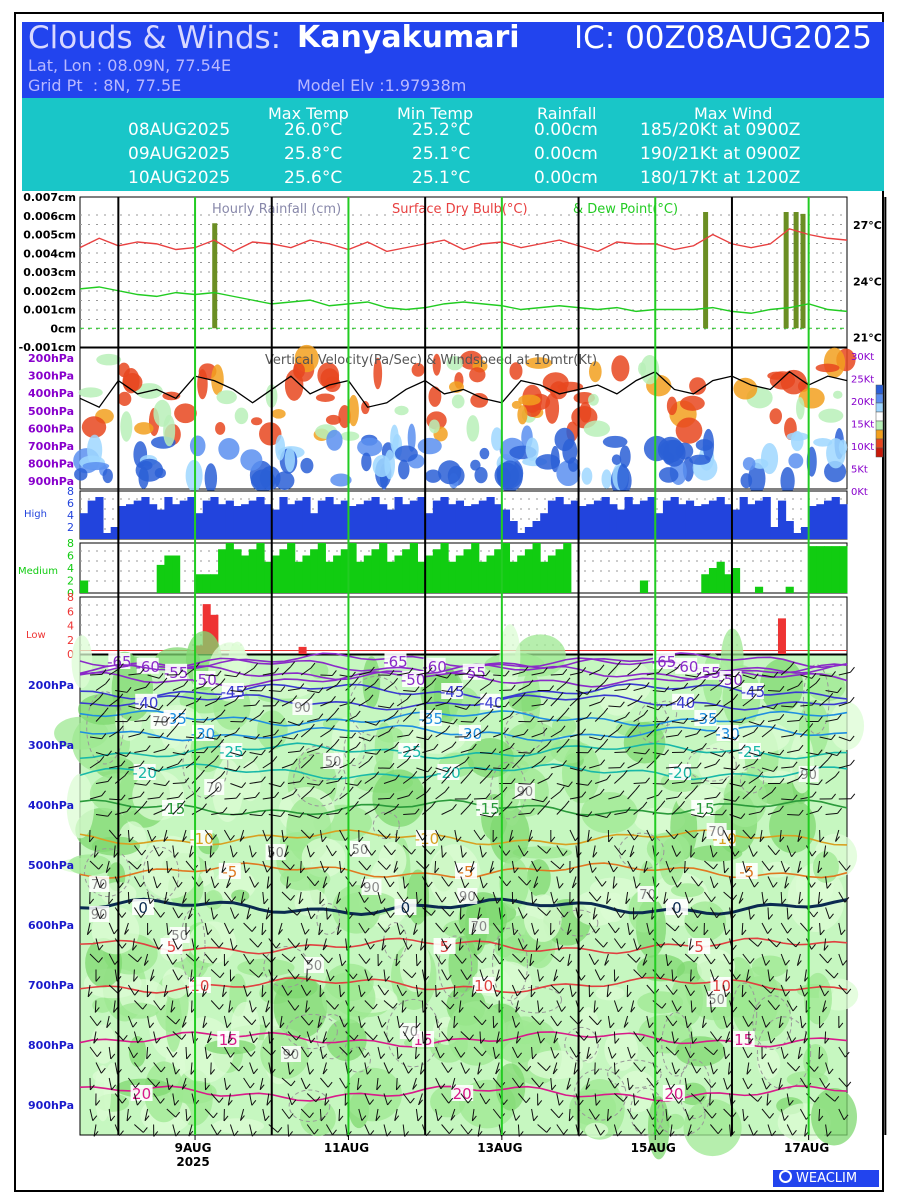 The image size is (900, 1200). I want to click on model-elevation: Model Elv :1.97938m, so click(382, 85).